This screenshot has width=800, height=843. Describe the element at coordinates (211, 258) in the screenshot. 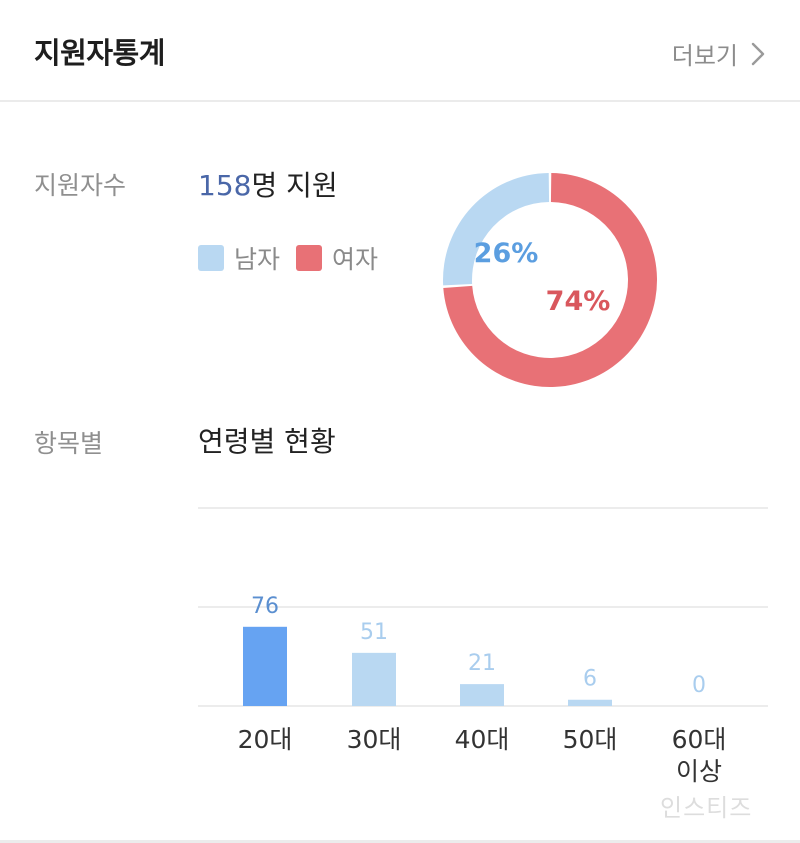

I see `legend-swatch-male` at that location.